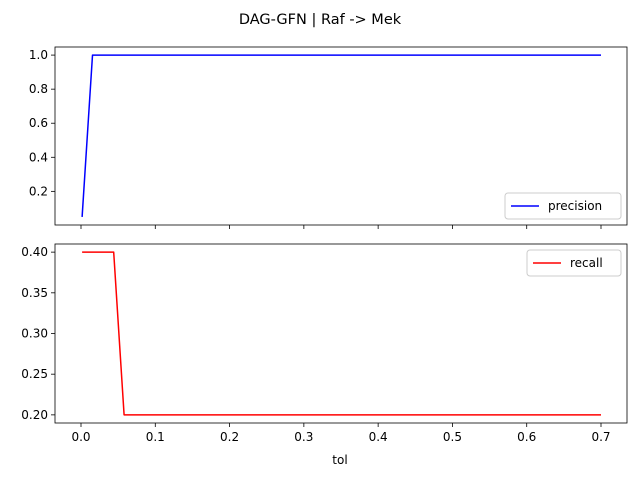 This screenshot has width=640, height=480. Describe the element at coordinates (34, 293) in the screenshot. I see `y-tick-label: 0.35` at that location.